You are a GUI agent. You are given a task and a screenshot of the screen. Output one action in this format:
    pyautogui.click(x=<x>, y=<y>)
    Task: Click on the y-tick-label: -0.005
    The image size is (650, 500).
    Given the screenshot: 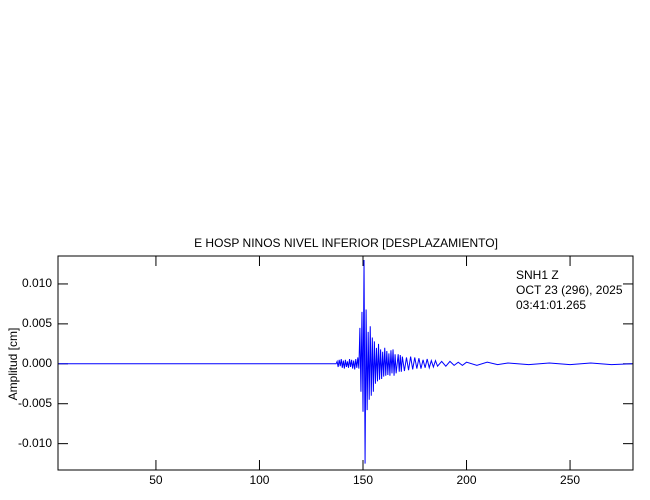 What is the action you would take?
    pyautogui.click(x=35, y=403)
    